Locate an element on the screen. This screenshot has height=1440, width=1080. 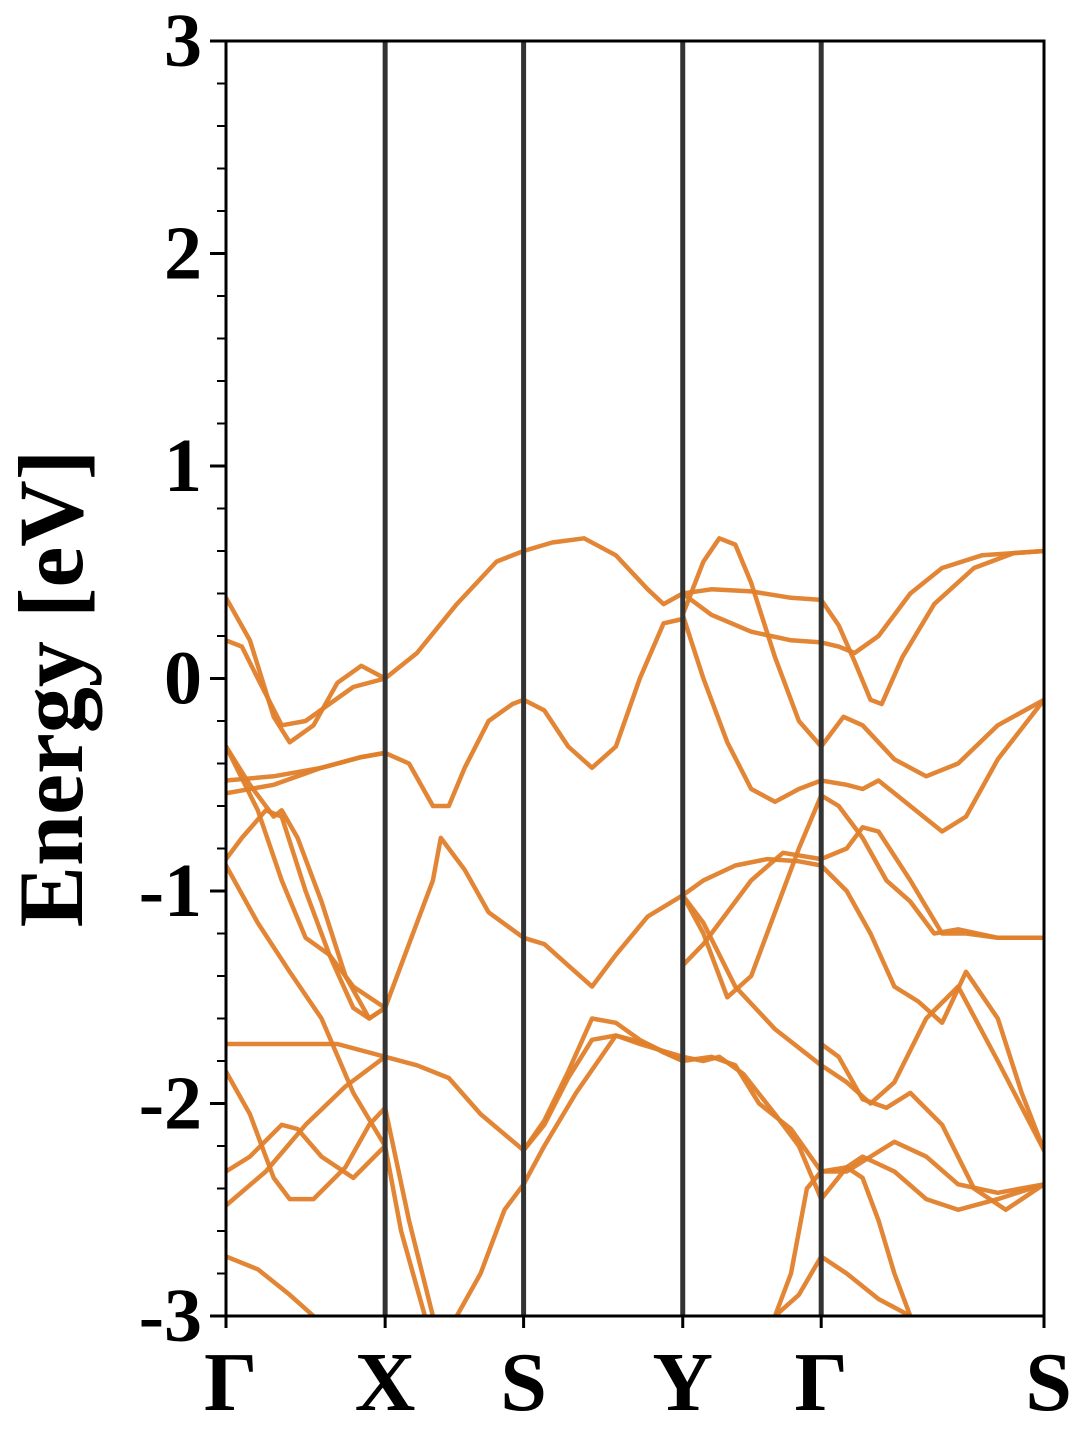
x-tick-label: Y is located at coordinates (682, 1382).